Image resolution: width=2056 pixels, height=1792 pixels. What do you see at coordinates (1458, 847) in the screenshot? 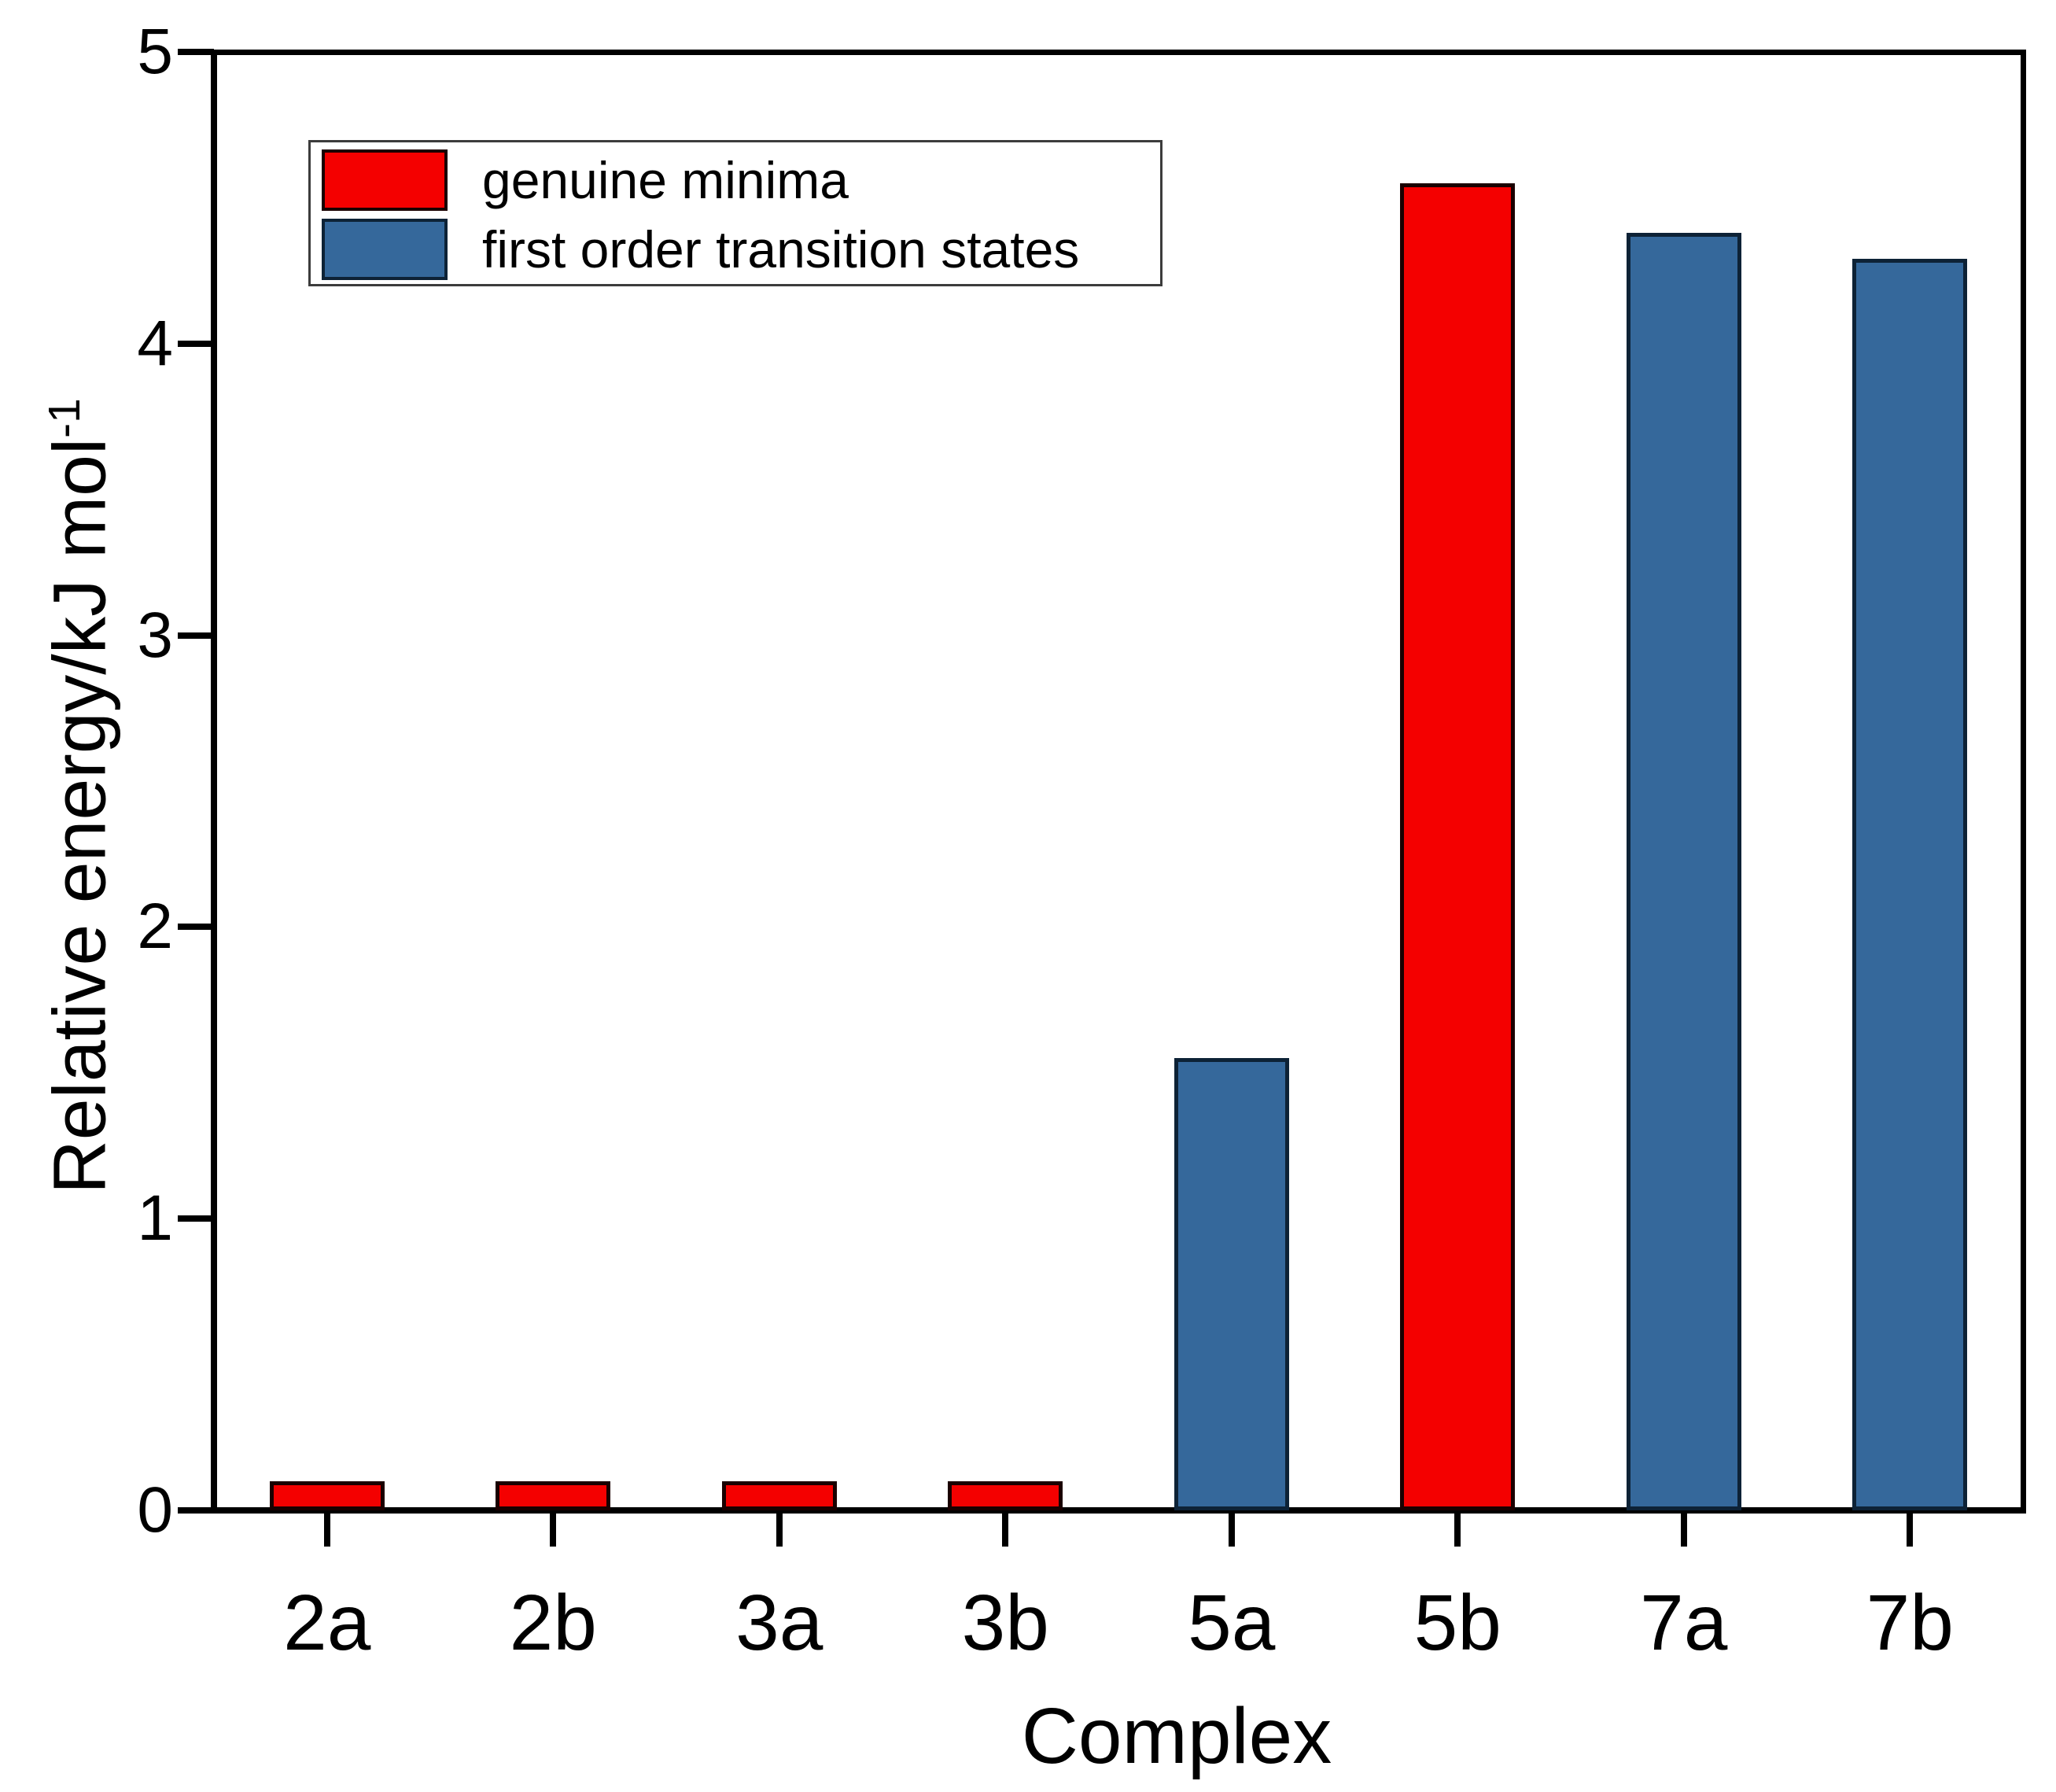
I see `bar-5b` at bounding box center [1458, 847].